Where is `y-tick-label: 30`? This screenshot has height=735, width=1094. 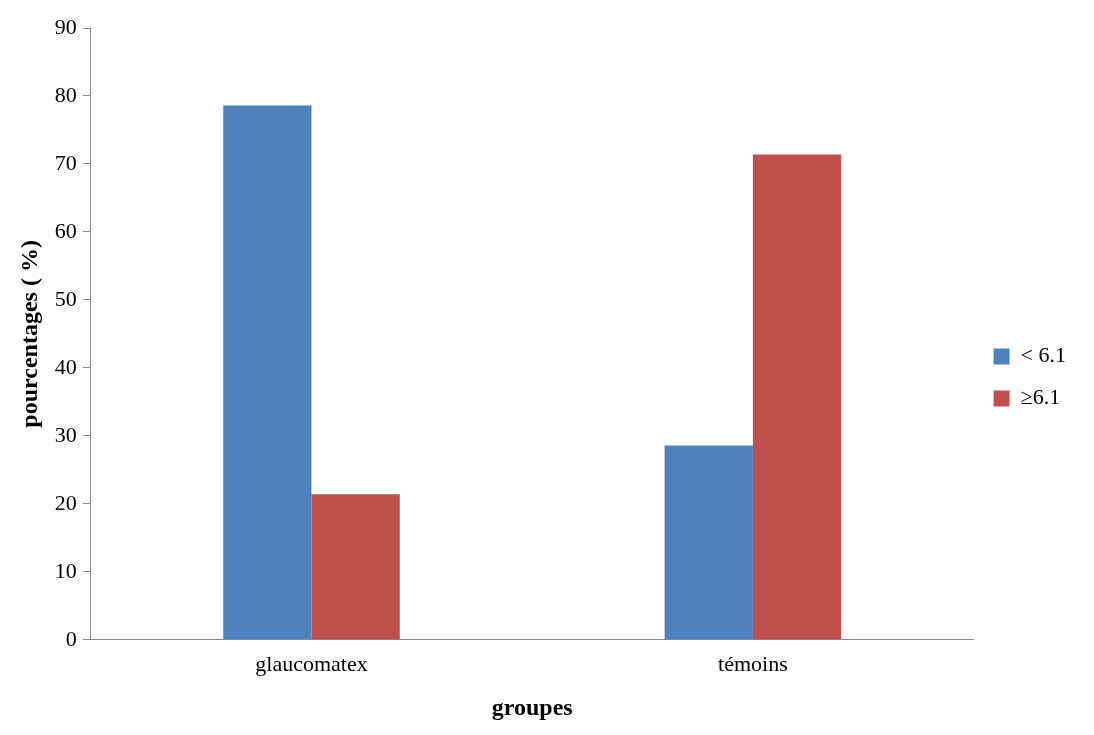
y-tick-label: 30 is located at coordinates (65, 434).